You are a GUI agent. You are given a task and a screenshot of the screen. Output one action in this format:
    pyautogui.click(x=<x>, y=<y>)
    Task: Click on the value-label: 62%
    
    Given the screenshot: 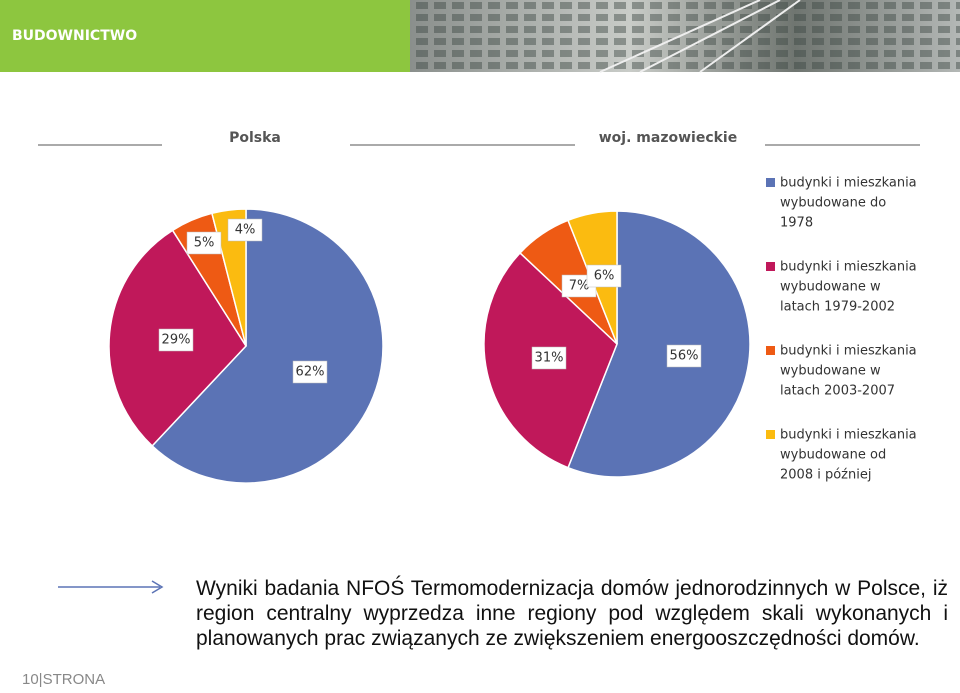 What is the action you would take?
    pyautogui.click(x=310, y=372)
    